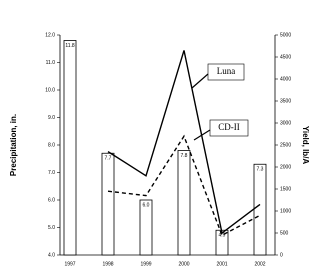  I want to click on y-tick-label: 5.0, so click(51, 228).